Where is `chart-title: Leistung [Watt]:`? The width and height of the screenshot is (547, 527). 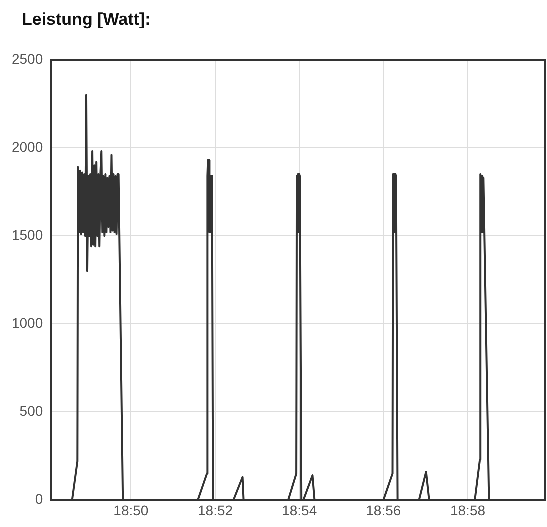
chart-title: Leistung [Watt]: is located at coordinates (86, 20).